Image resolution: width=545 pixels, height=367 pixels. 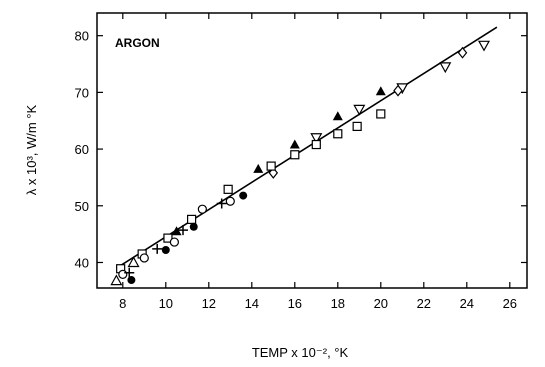 I want to click on y-tick-label: 80, so click(x=82, y=36).